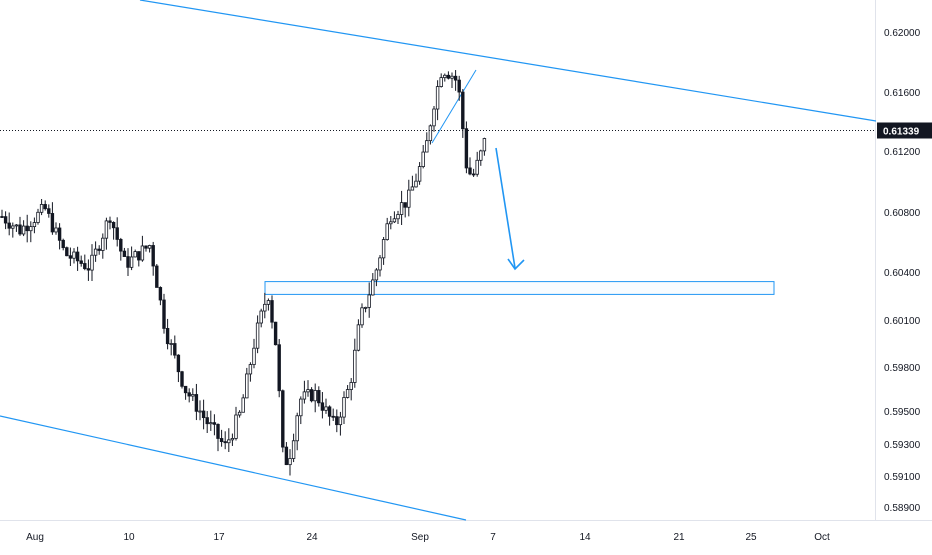 The width and height of the screenshot is (932, 555). Describe the element at coordinates (505, 208) in the screenshot. I see `down-arrow-shaft` at that location.